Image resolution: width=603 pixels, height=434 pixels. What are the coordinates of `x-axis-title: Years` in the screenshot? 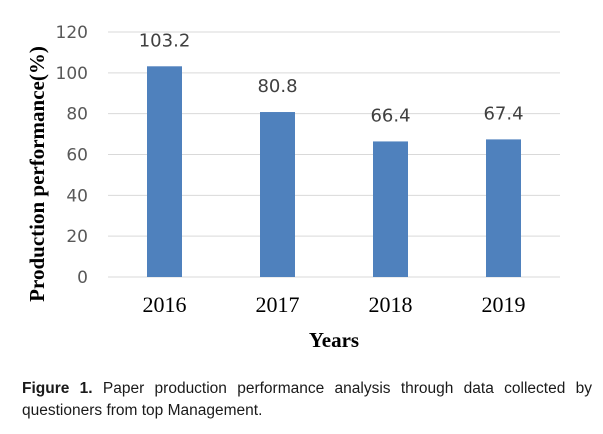 It's located at (334, 340).